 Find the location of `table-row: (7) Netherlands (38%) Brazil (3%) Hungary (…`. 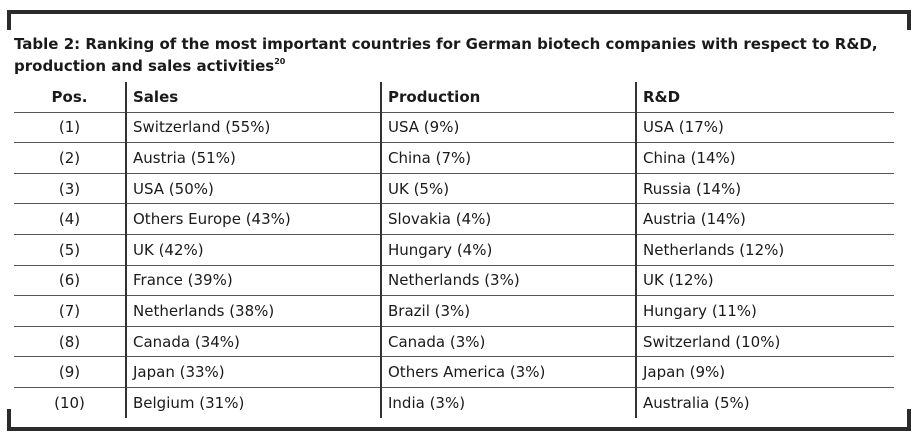

table-row: (7) Netherlands (38%) Brazil (3%) Hungary (… is located at coordinates (454, 311).